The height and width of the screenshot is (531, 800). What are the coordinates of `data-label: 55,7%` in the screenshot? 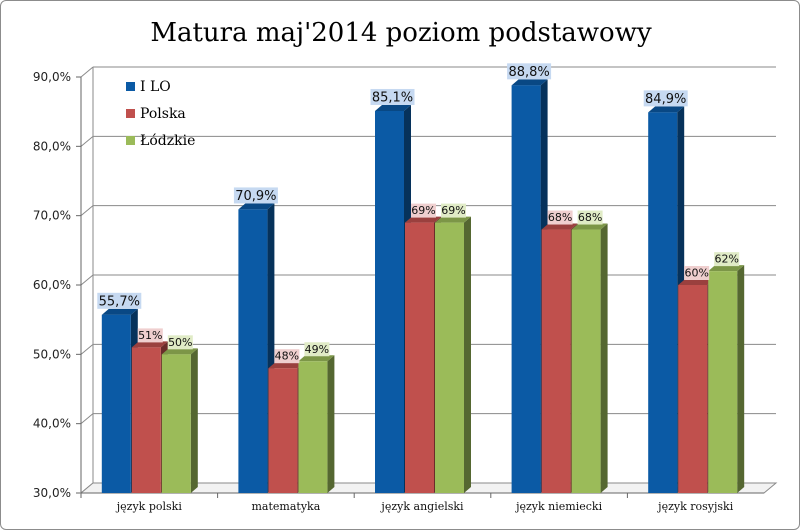 It's located at (119, 300).